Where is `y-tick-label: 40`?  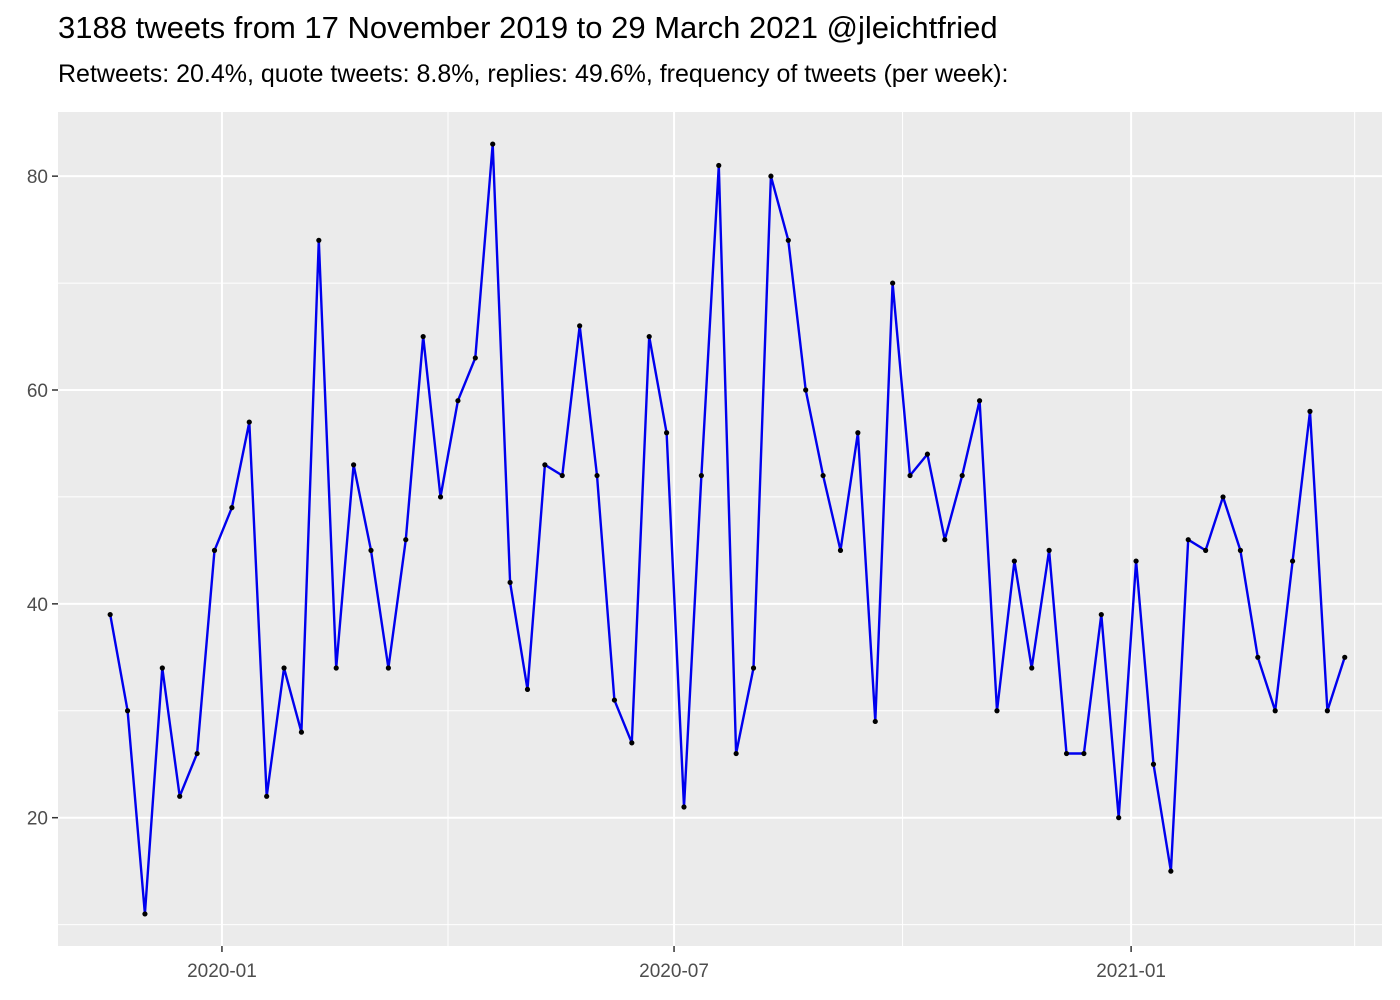 y-tick-label: 40 is located at coordinates (37, 605).